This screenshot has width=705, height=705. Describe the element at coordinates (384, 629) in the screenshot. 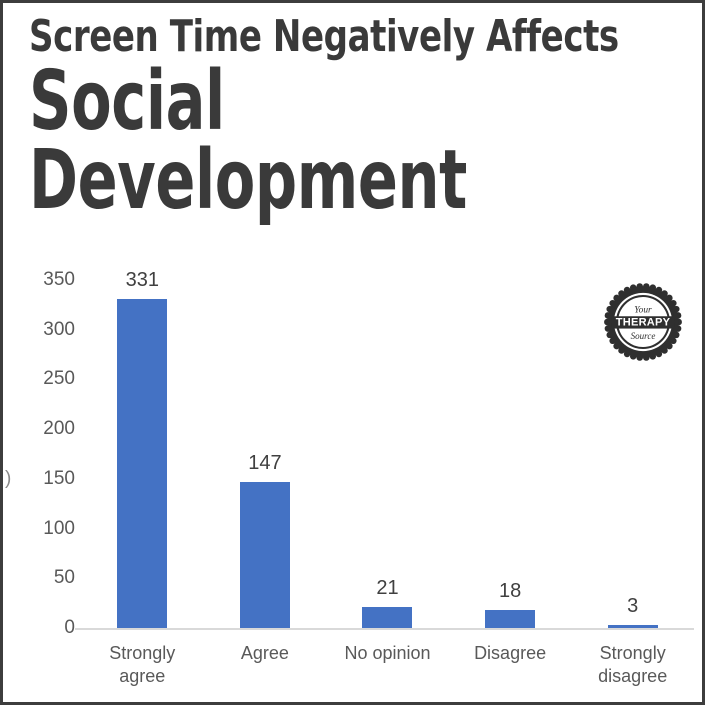

I see `x-axis-line` at that location.